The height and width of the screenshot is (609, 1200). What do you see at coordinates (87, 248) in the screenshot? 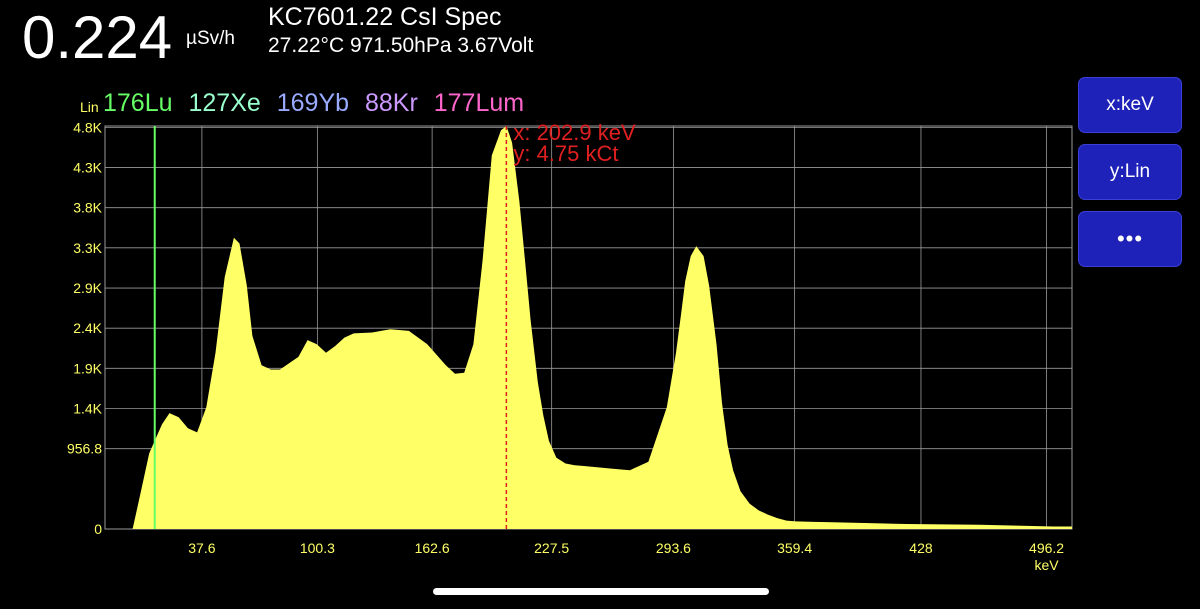
I see `y-tick-label-6: 3.3K` at bounding box center [87, 248].